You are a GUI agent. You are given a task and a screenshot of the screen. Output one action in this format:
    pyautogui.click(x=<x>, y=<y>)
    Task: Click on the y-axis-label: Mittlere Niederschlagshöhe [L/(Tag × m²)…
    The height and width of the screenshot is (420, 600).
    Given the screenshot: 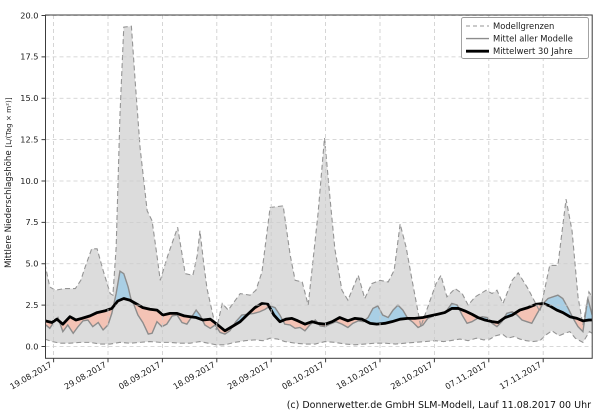 What is the action you would take?
    pyautogui.click(x=9, y=182)
    